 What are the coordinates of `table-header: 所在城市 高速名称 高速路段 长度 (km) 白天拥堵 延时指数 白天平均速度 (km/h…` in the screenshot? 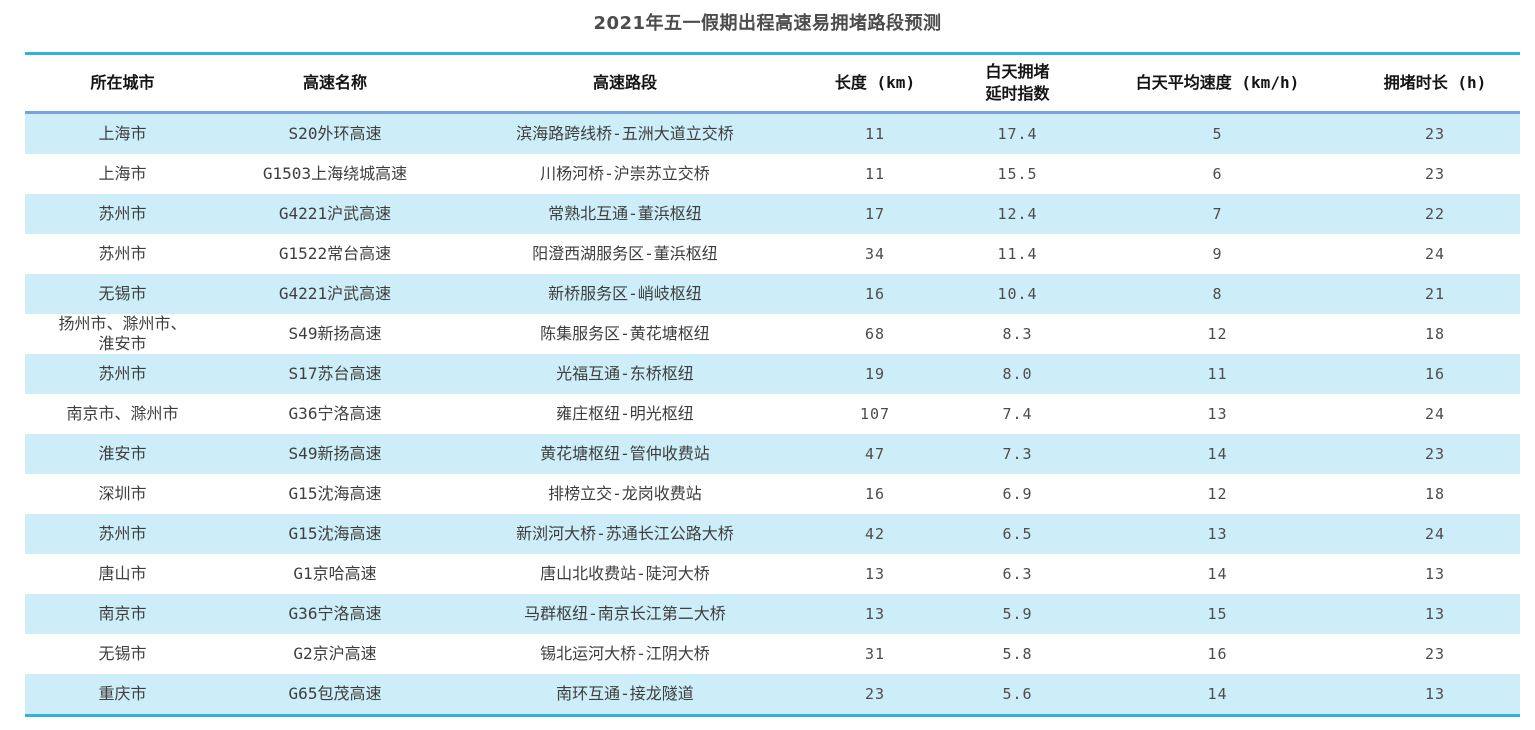 It's located at (772, 83).